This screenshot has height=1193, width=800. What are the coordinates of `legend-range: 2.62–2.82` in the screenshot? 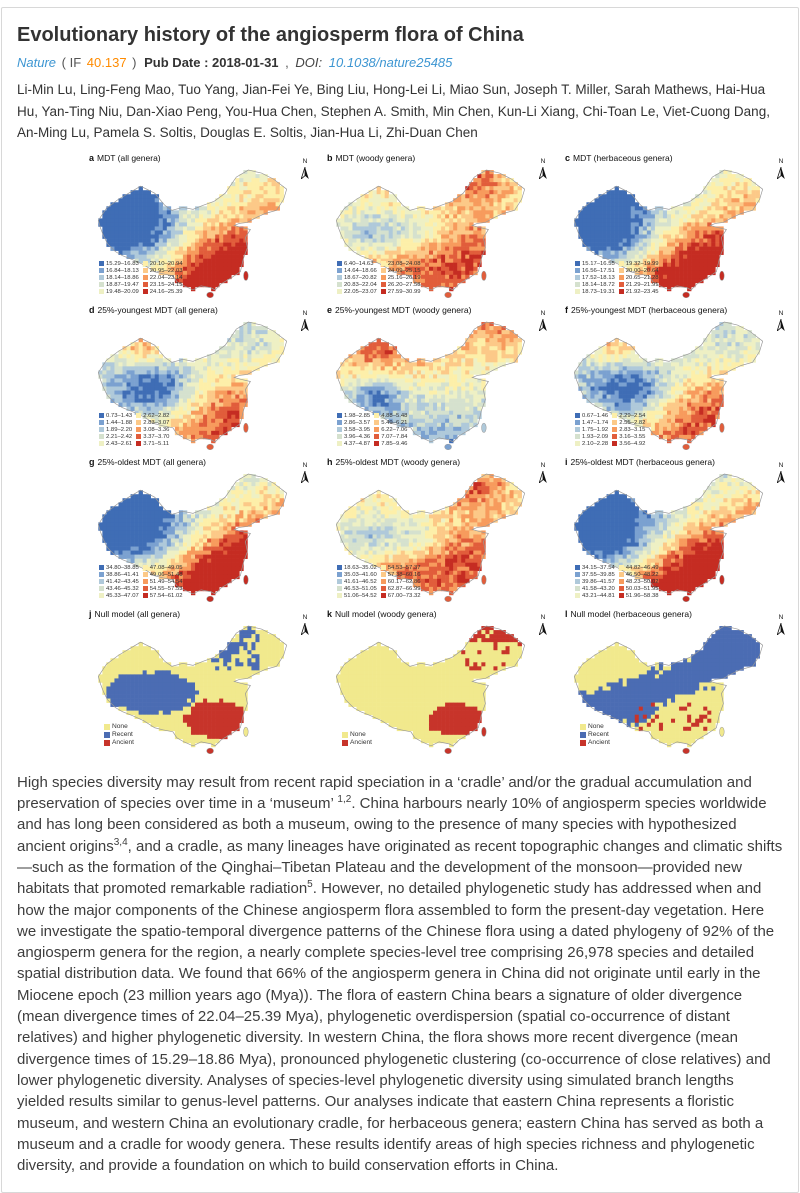 It's located at (156, 415).